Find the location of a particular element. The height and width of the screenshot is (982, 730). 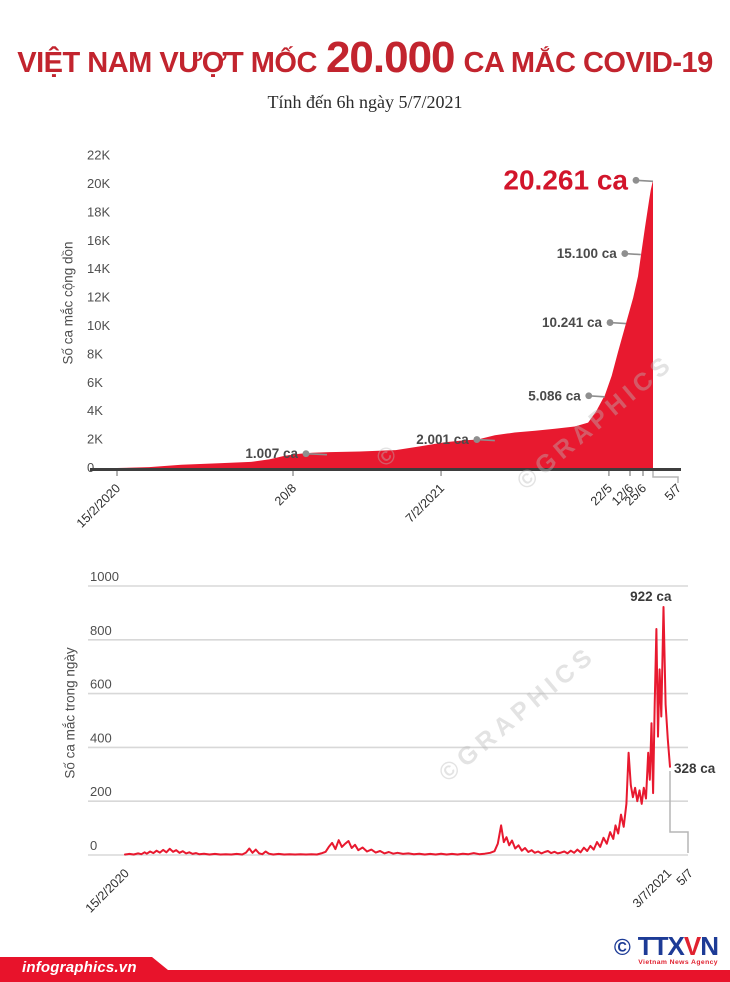

y-tick-label: 22K is located at coordinates (98, 155).